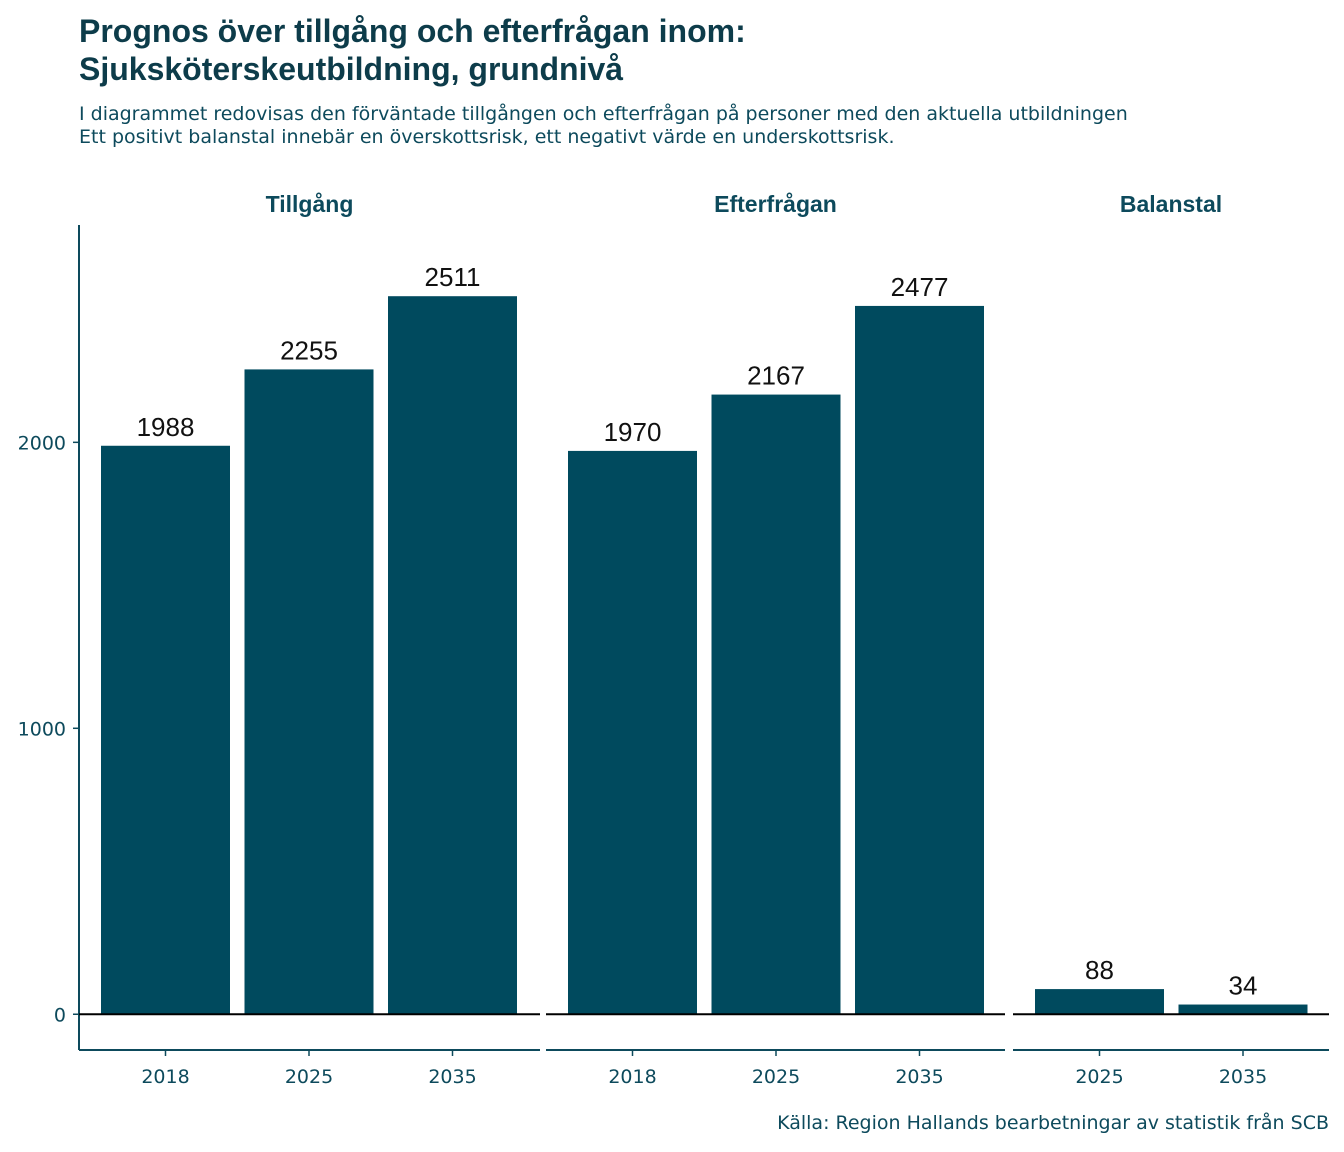  Describe the element at coordinates (633, 432) in the screenshot. I see `bar-value-label: 1970` at that location.